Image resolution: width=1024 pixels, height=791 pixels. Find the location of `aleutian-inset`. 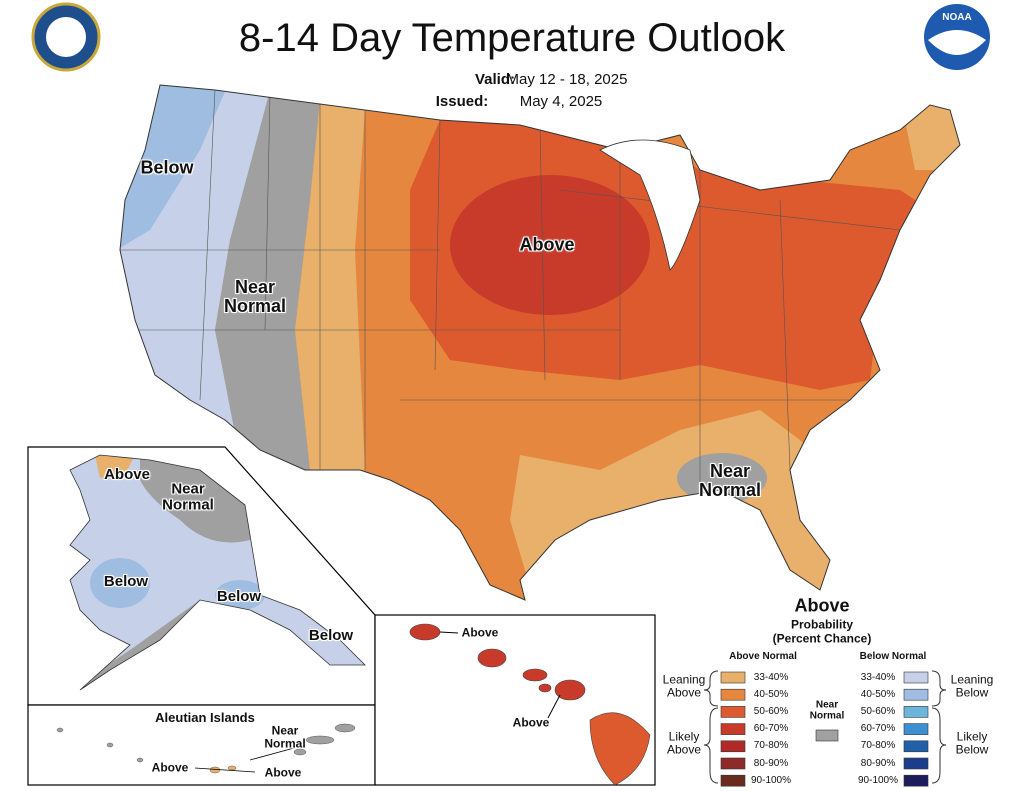

aleutian-inset is located at coordinates (201, 745).